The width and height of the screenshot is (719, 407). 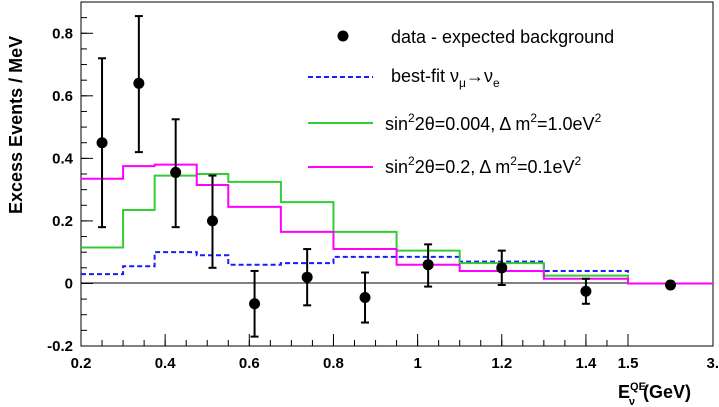 I want to click on legend-best-fit-arrow: →ν, so click(x=479, y=76).